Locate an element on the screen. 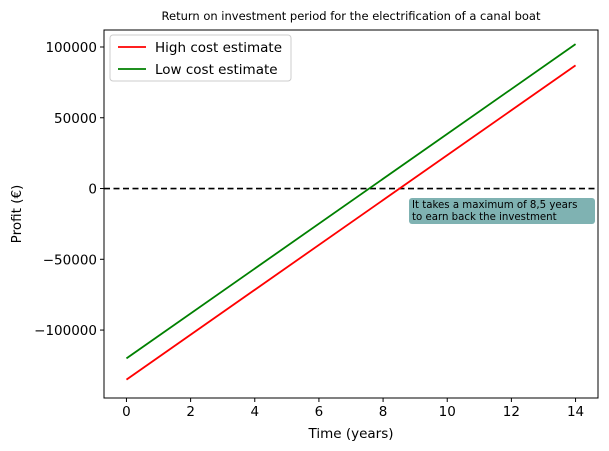  annotation-line-2: to earn back the investment is located at coordinates (484, 217).